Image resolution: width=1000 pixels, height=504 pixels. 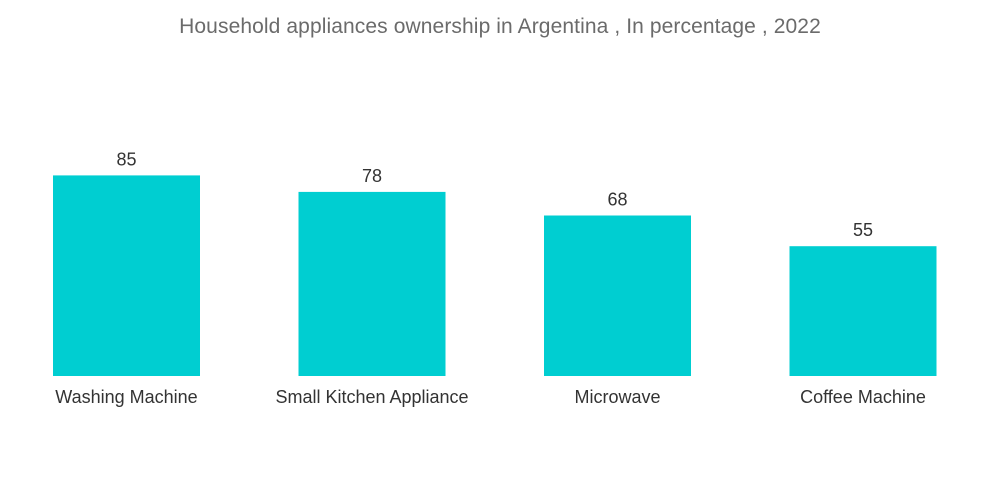 What do you see at coordinates (126, 159) in the screenshot?
I see `bar-value-label: 85` at bounding box center [126, 159].